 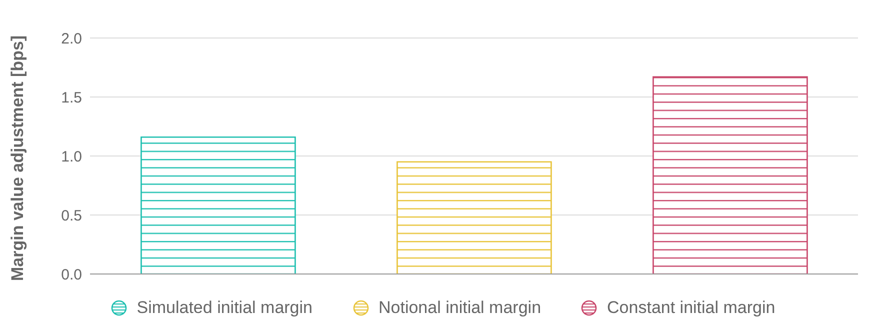 What do you see at coordinates (71, 157) in the screenshot?
I see `y-tick-label: 1.0` at bounding box center [71, 157].